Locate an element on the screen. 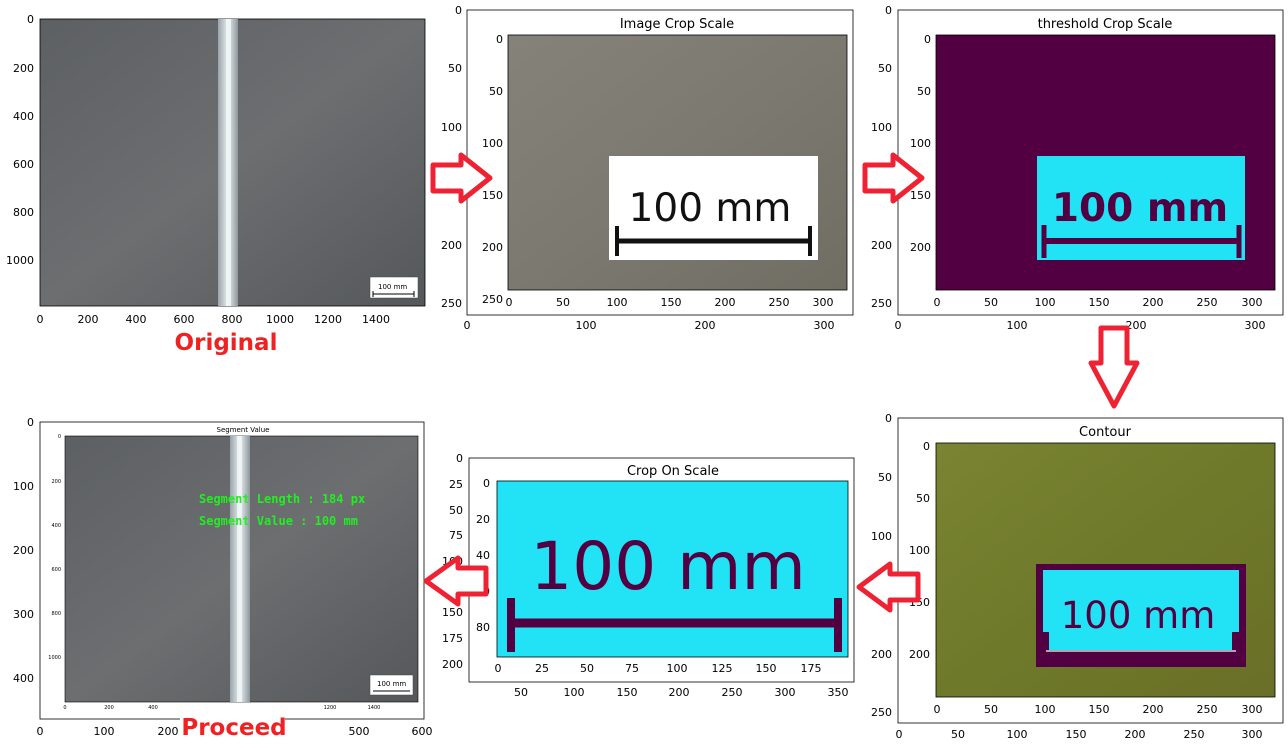  down-arrow-icon is located at coordinates (1114, 367).